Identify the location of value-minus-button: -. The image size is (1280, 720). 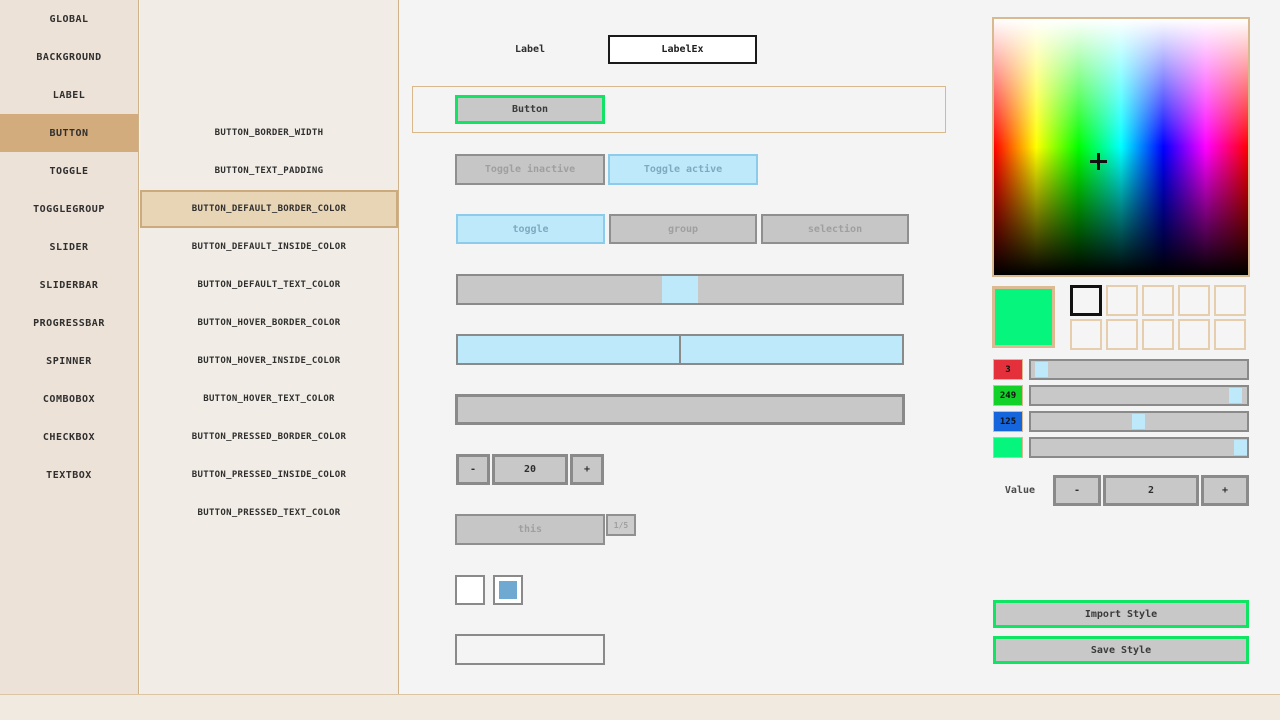
(1077, 490).